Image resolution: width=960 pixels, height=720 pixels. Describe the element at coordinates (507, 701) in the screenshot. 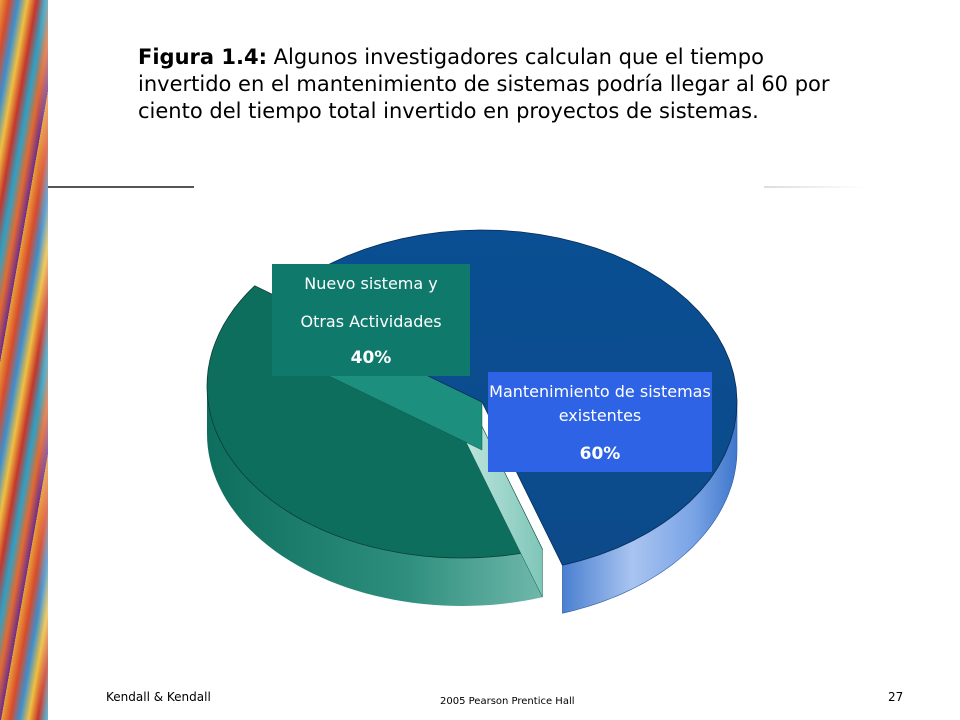

I see `footer-publisher: 2005 Pearson Prentice Hall` at that location.